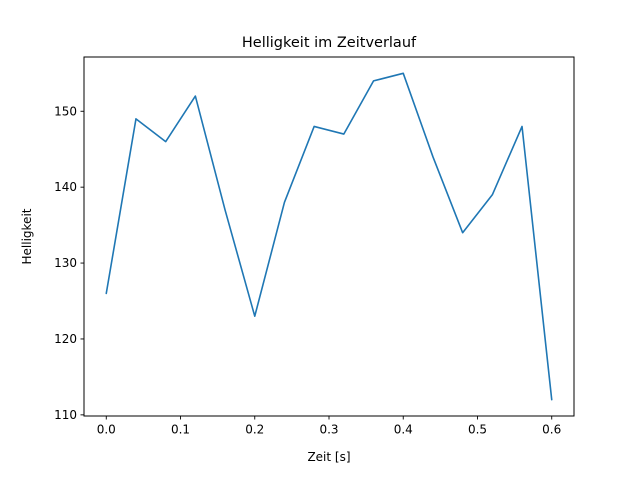 The width and height of the screenshot is (640, 480). I want to click on x-tick-label: 0.1, so click(180, 430).